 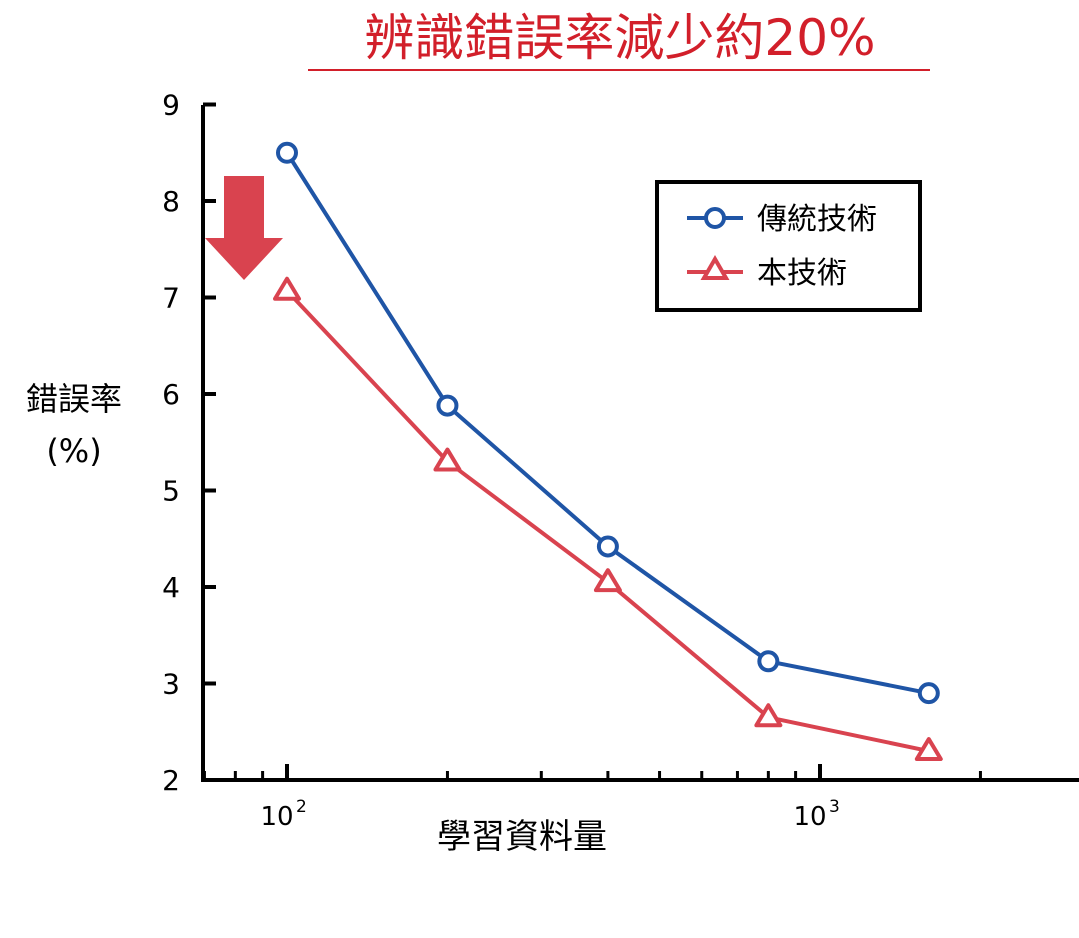 What do you see at coordinates (715, 218) in the screenshot?
I see `legend-marker-traditional` at bounding box center [715, 218].